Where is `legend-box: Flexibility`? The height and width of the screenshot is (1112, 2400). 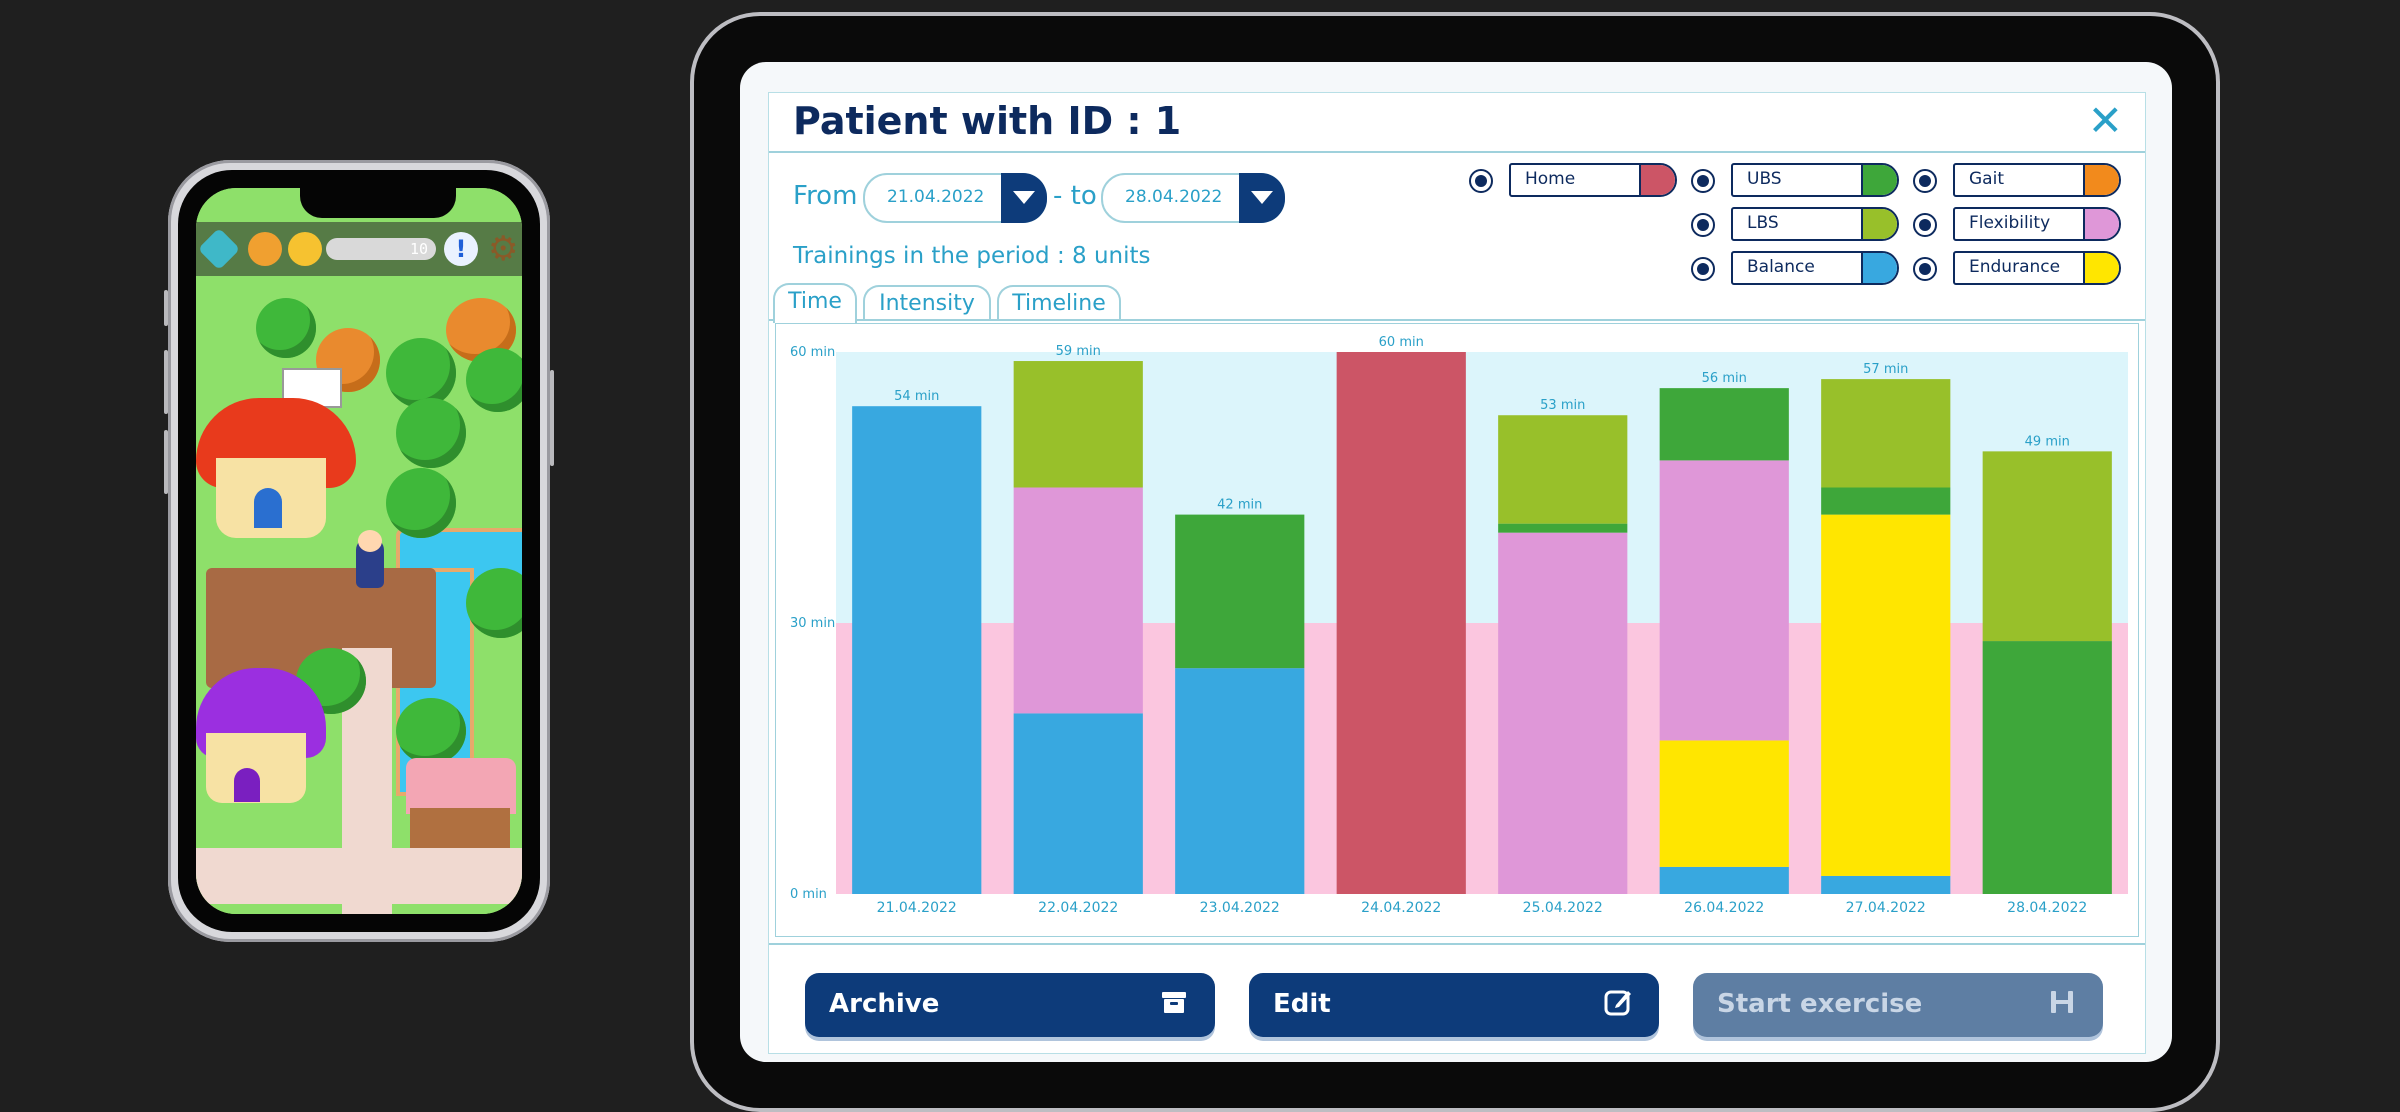
legend-box: Flexibility is located at coordinates (2037, 224).